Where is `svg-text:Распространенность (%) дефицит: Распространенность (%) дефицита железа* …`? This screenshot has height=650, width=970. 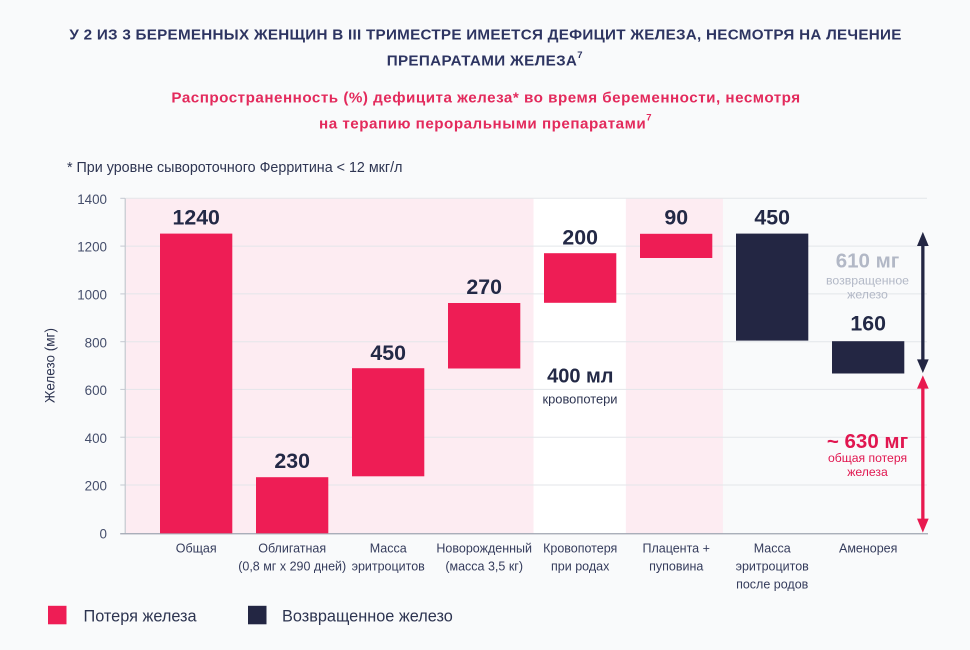 svg-text:Распространенность (%) дефицит: Распространенность (%) дефицита железа* … is located at coordinates (485, 98).